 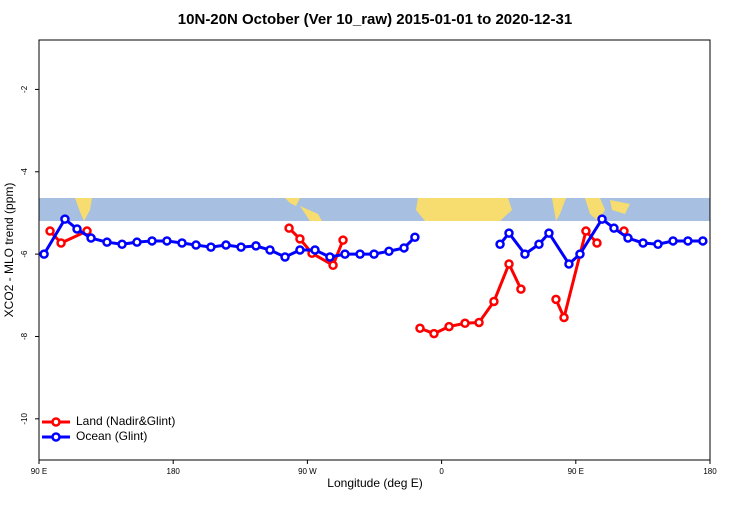 I want to click on y-tick-label: -10, so click(x=24, y=418).